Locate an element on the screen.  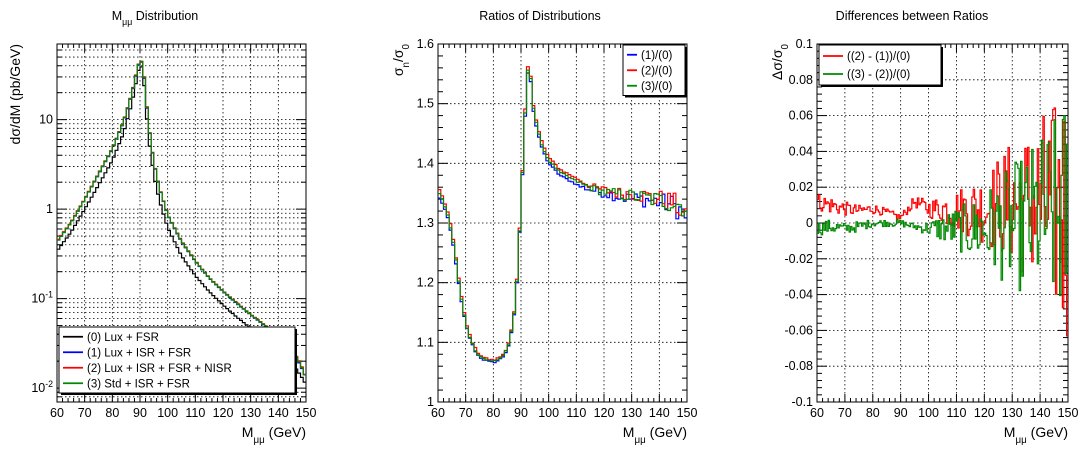
legend-label: (2) Lux + ISR + FSR + NISR is located at coordinates (159, 369).